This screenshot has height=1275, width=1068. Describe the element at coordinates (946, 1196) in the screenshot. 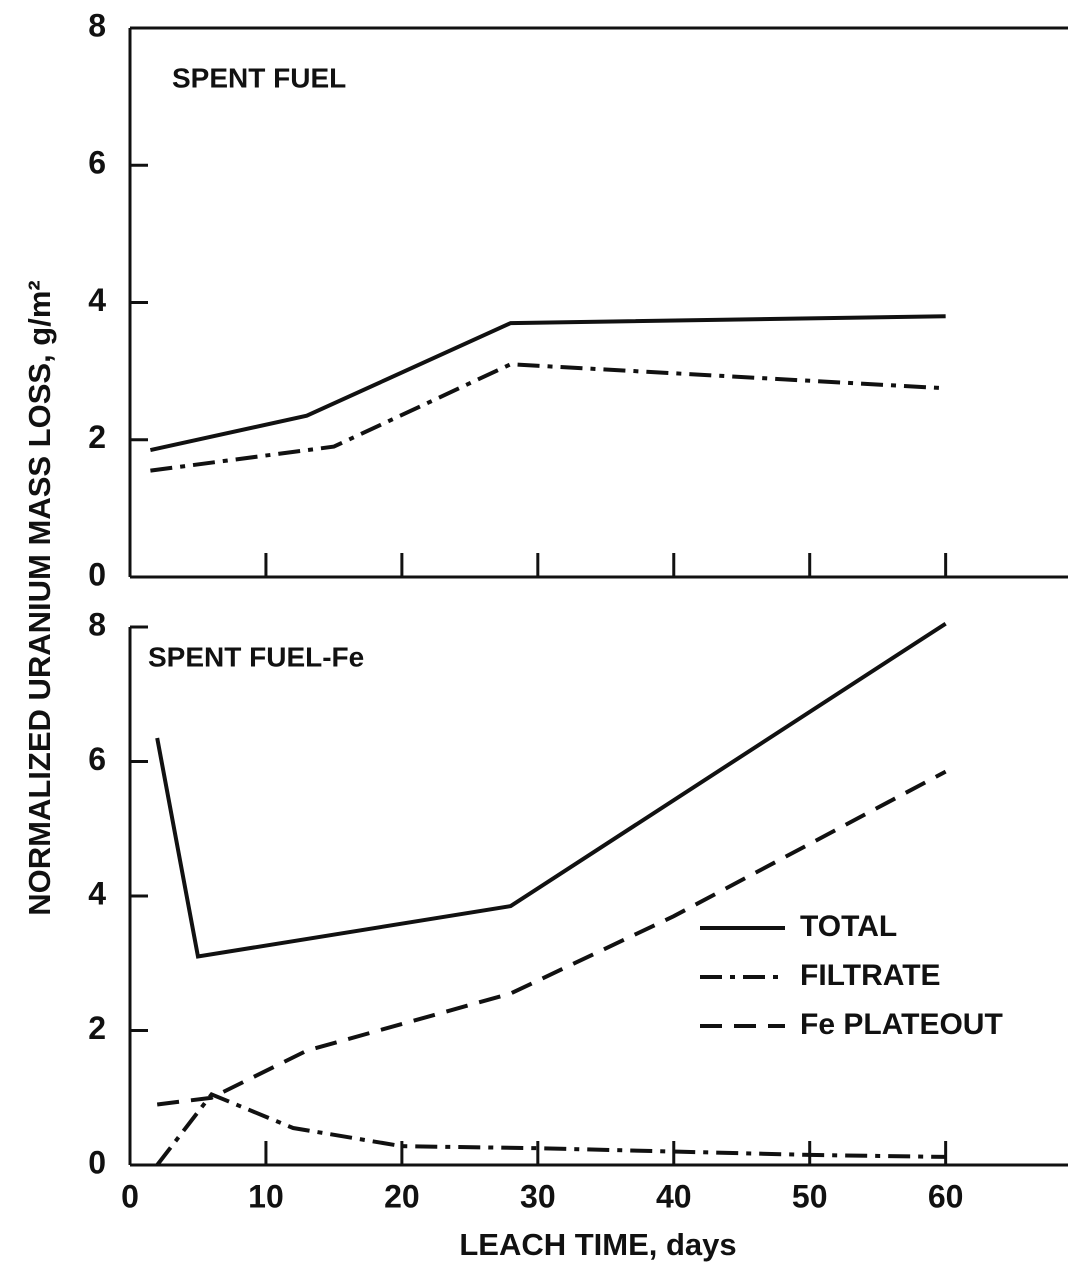

I see `x-tick-label: 60` at that location.